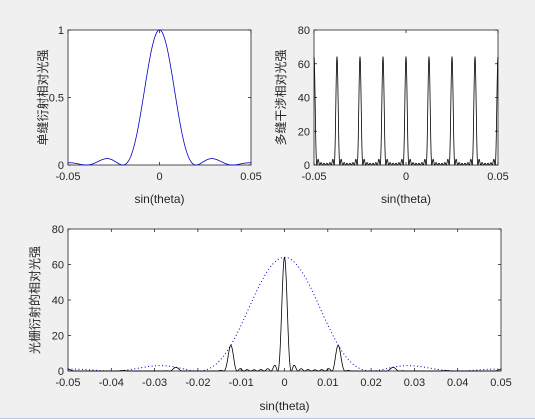  What do you see at coordinates (241, 383) in the screenshot?
I see `x-tick-label: -0.01` at bounding box center [241, 383].